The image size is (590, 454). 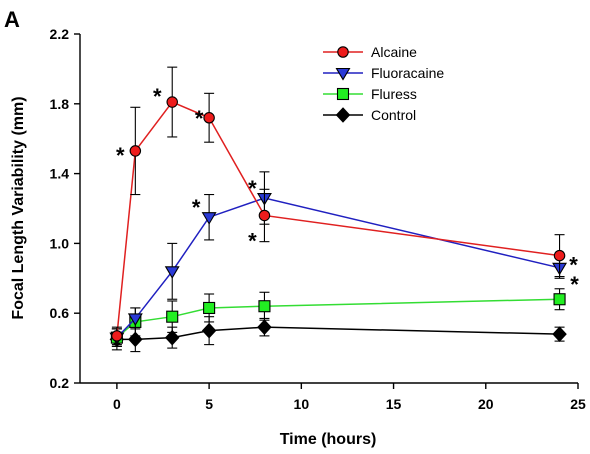 I want to click on y-tick-label: 1.4, so click(x=60, y=174).